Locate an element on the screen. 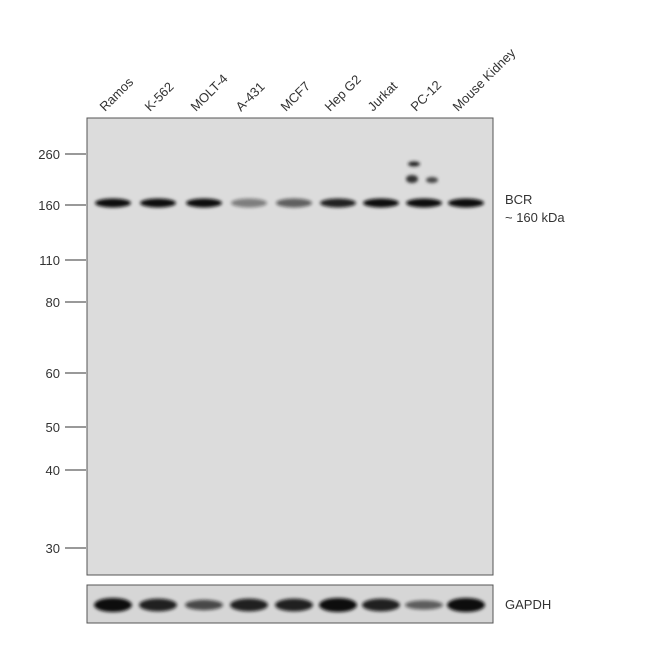 The image size is (650, 654). lane-label: MCF7 is located at coordinates (296, 96).